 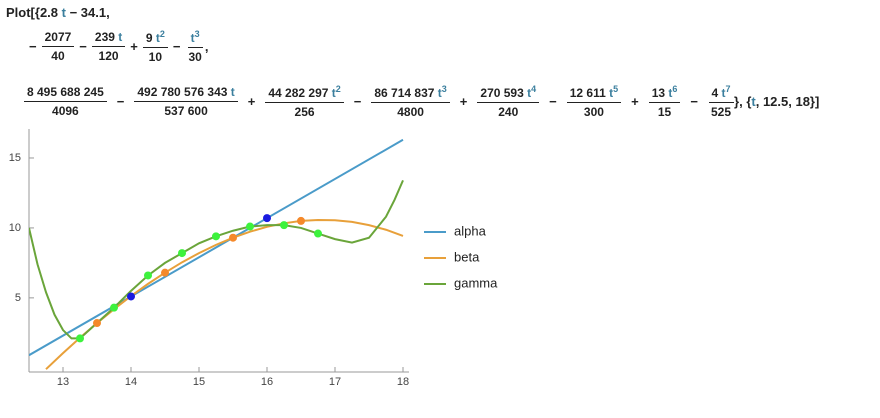 I want to click on variable: t7, so click(x=726, y=92).